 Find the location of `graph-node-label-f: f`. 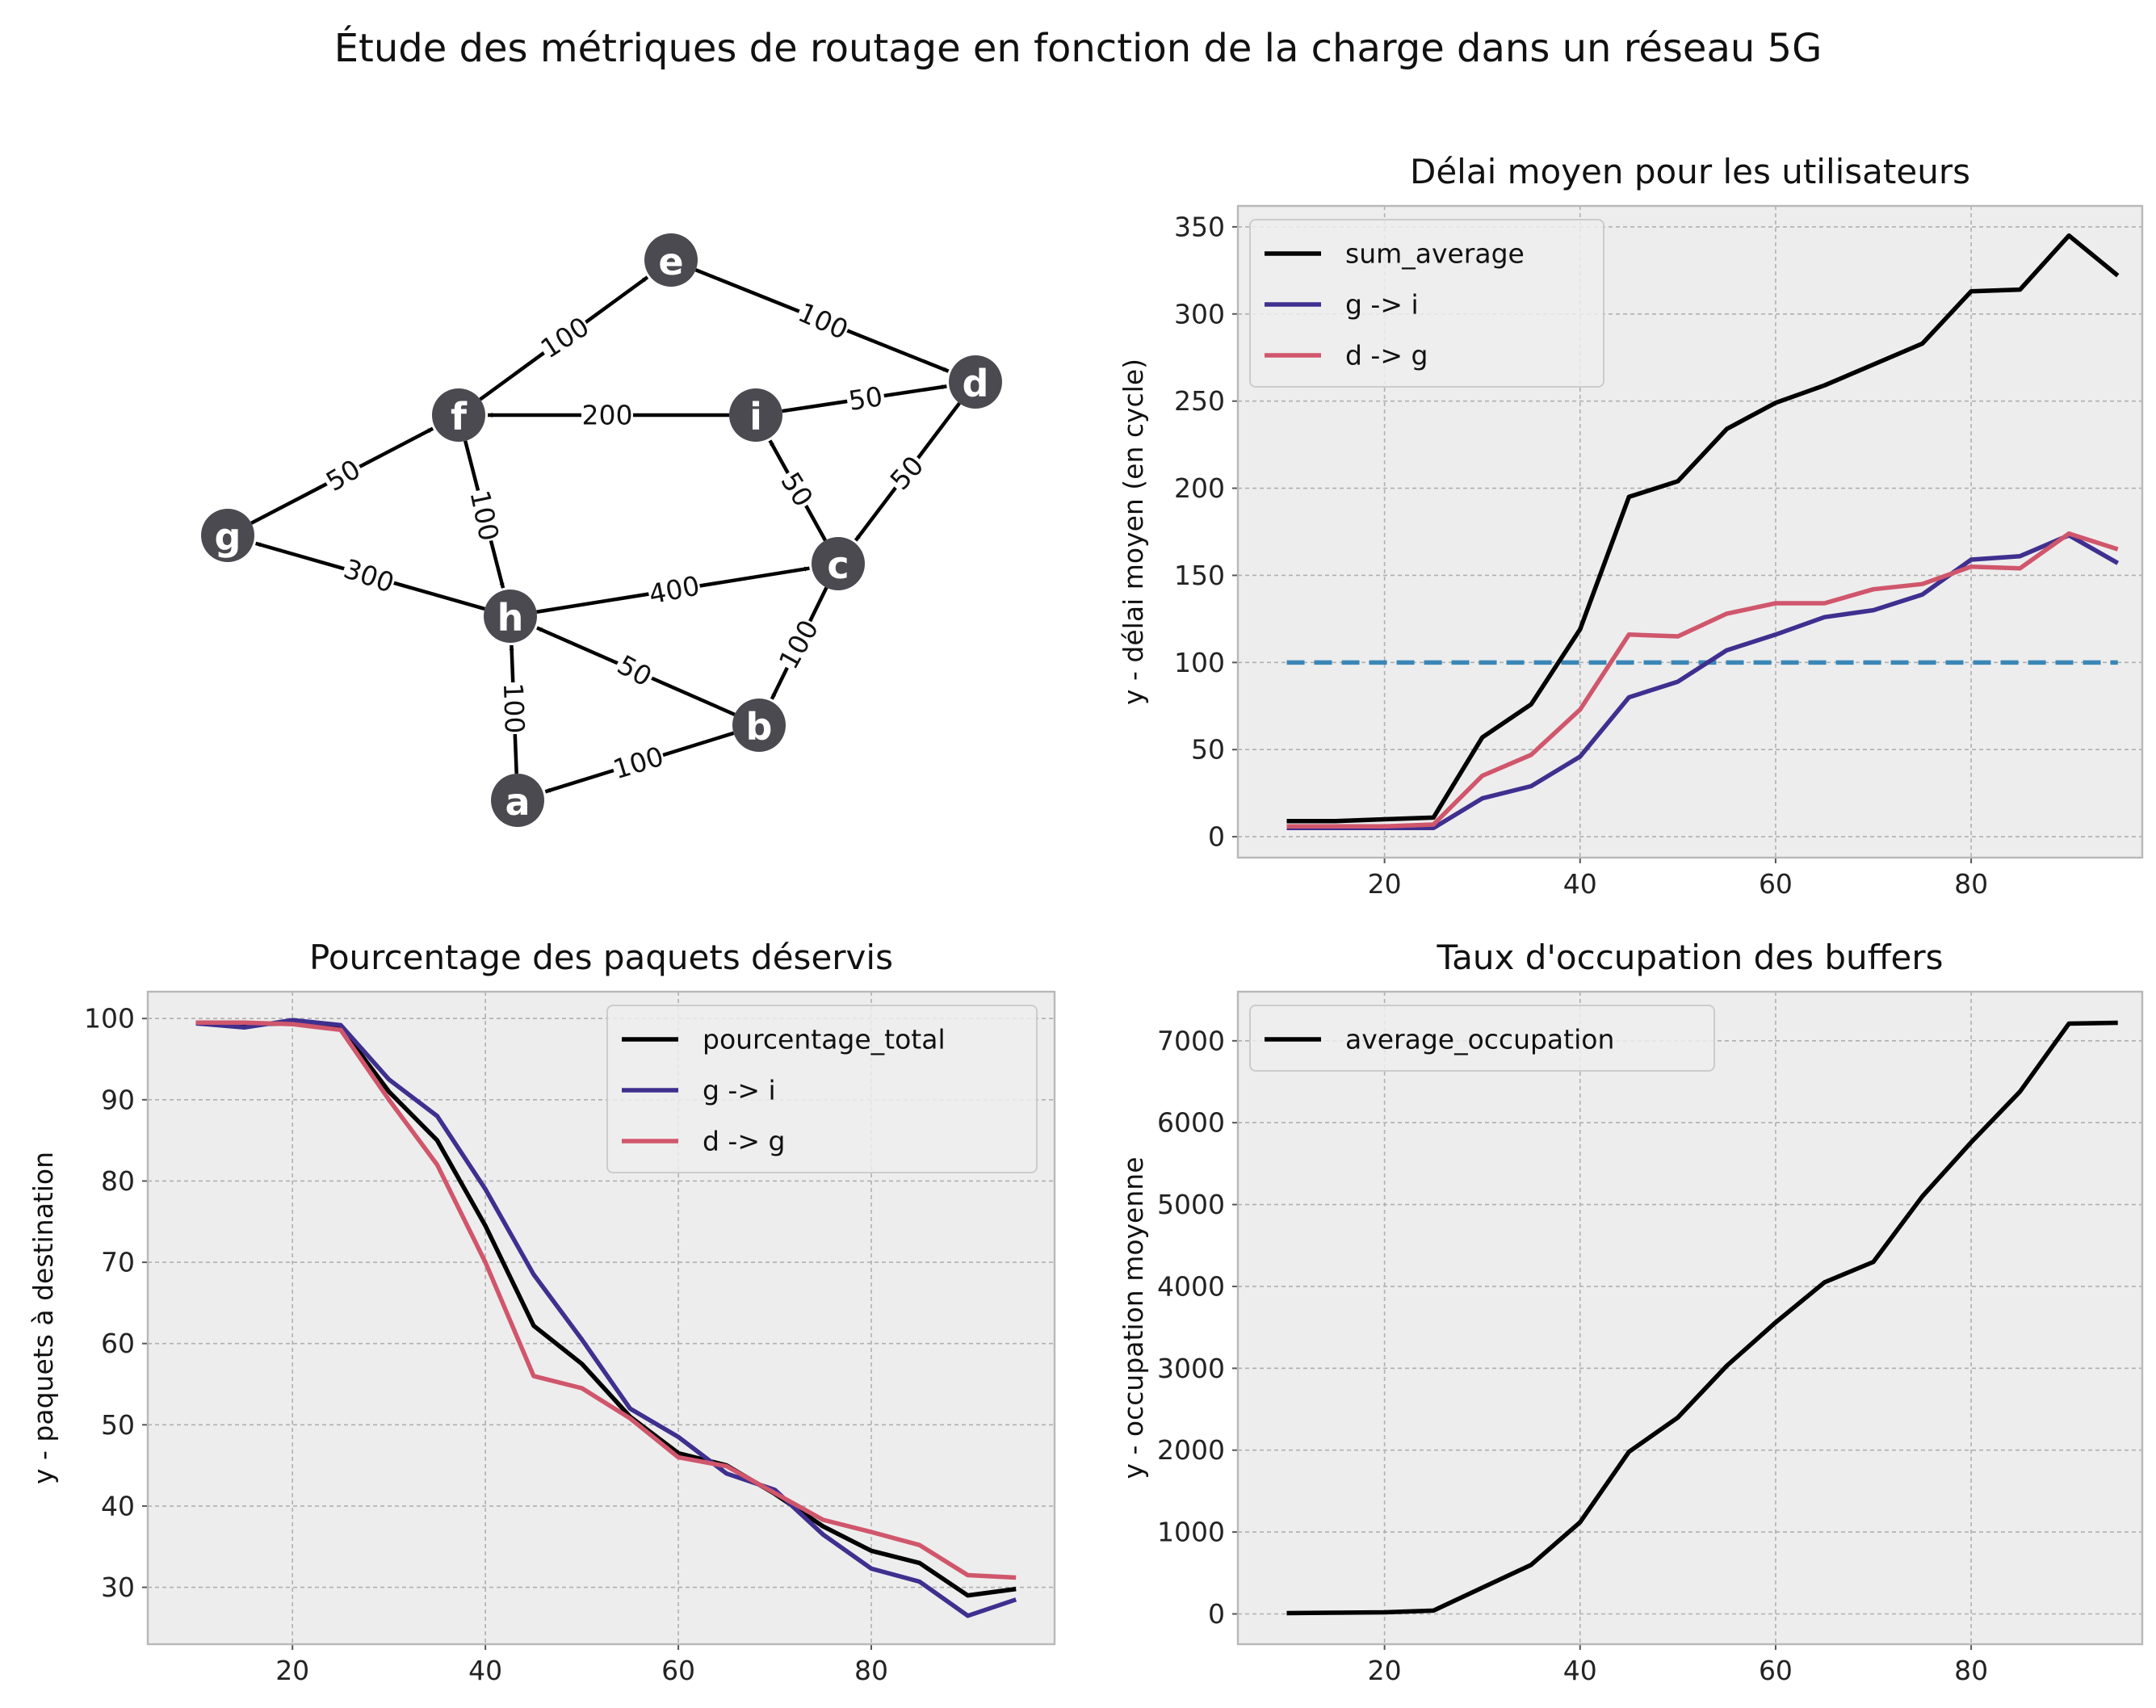

graph-node-label-f: f is located at coordinates (459, 417).